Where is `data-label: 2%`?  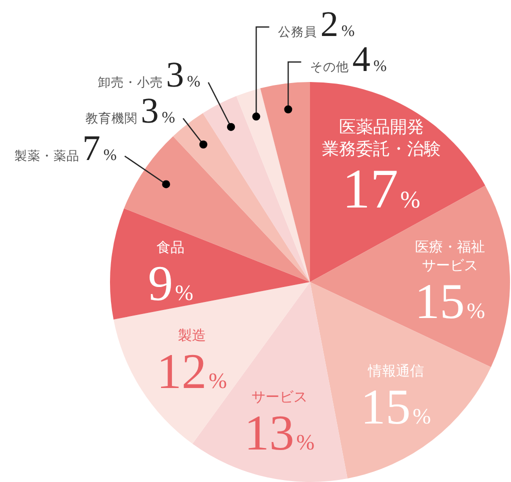
data-label: 2% is located at coordinates (337, 24).